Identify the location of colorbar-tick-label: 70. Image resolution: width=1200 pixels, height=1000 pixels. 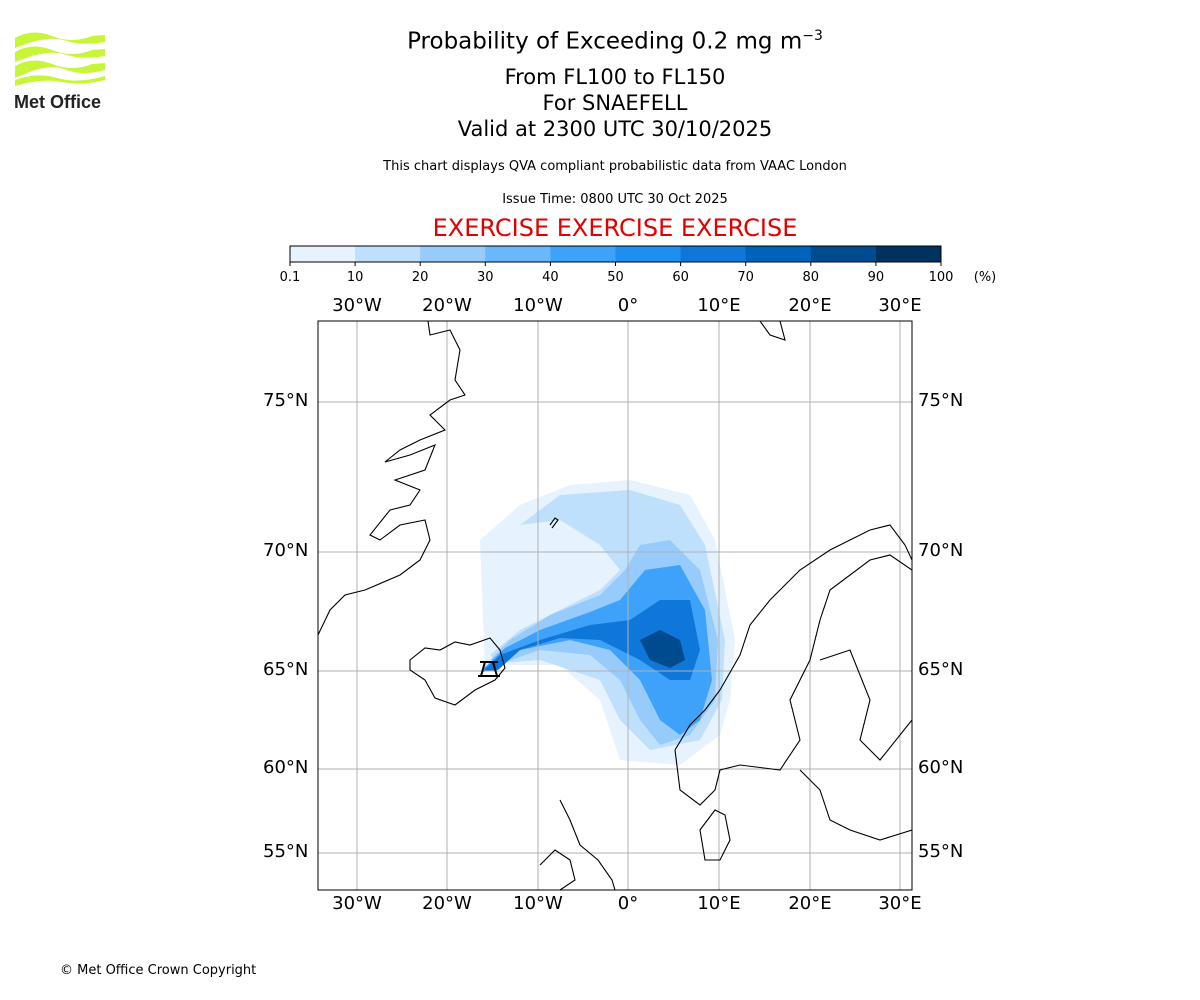
(745, 277).